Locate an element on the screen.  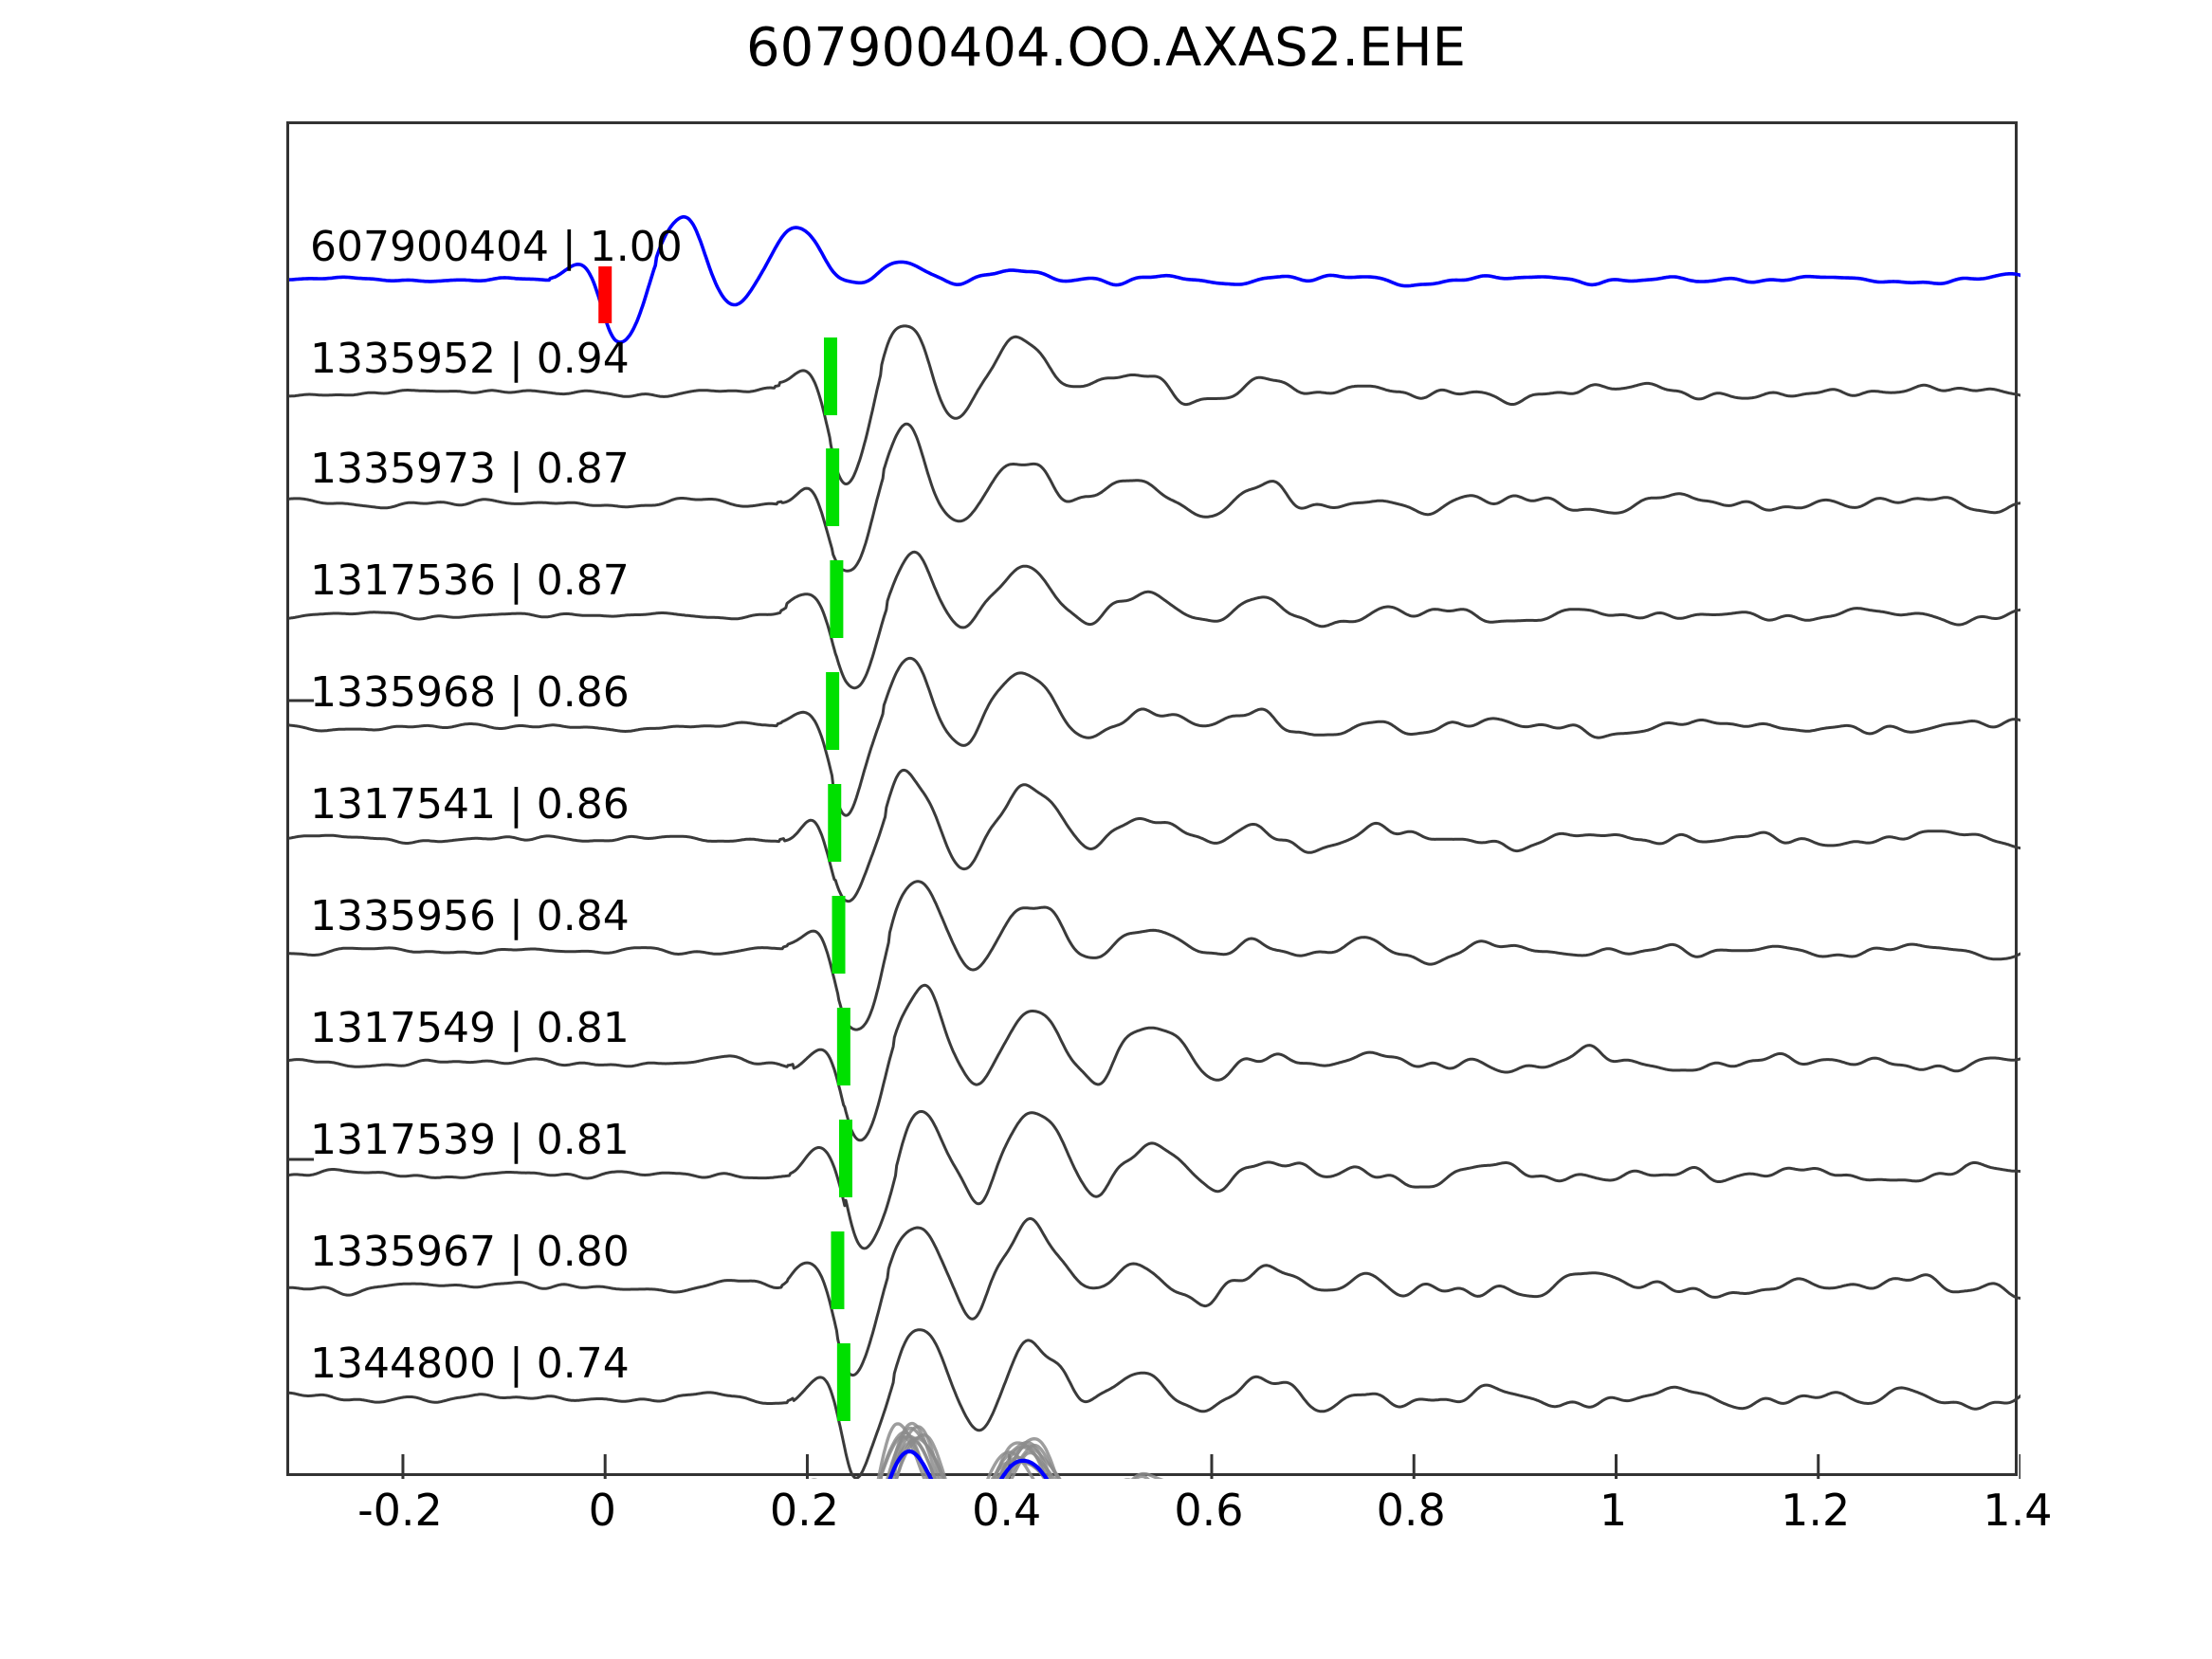
trace-label-607900404: 607900404 | 1.00 is located at coordinates (496, 247).